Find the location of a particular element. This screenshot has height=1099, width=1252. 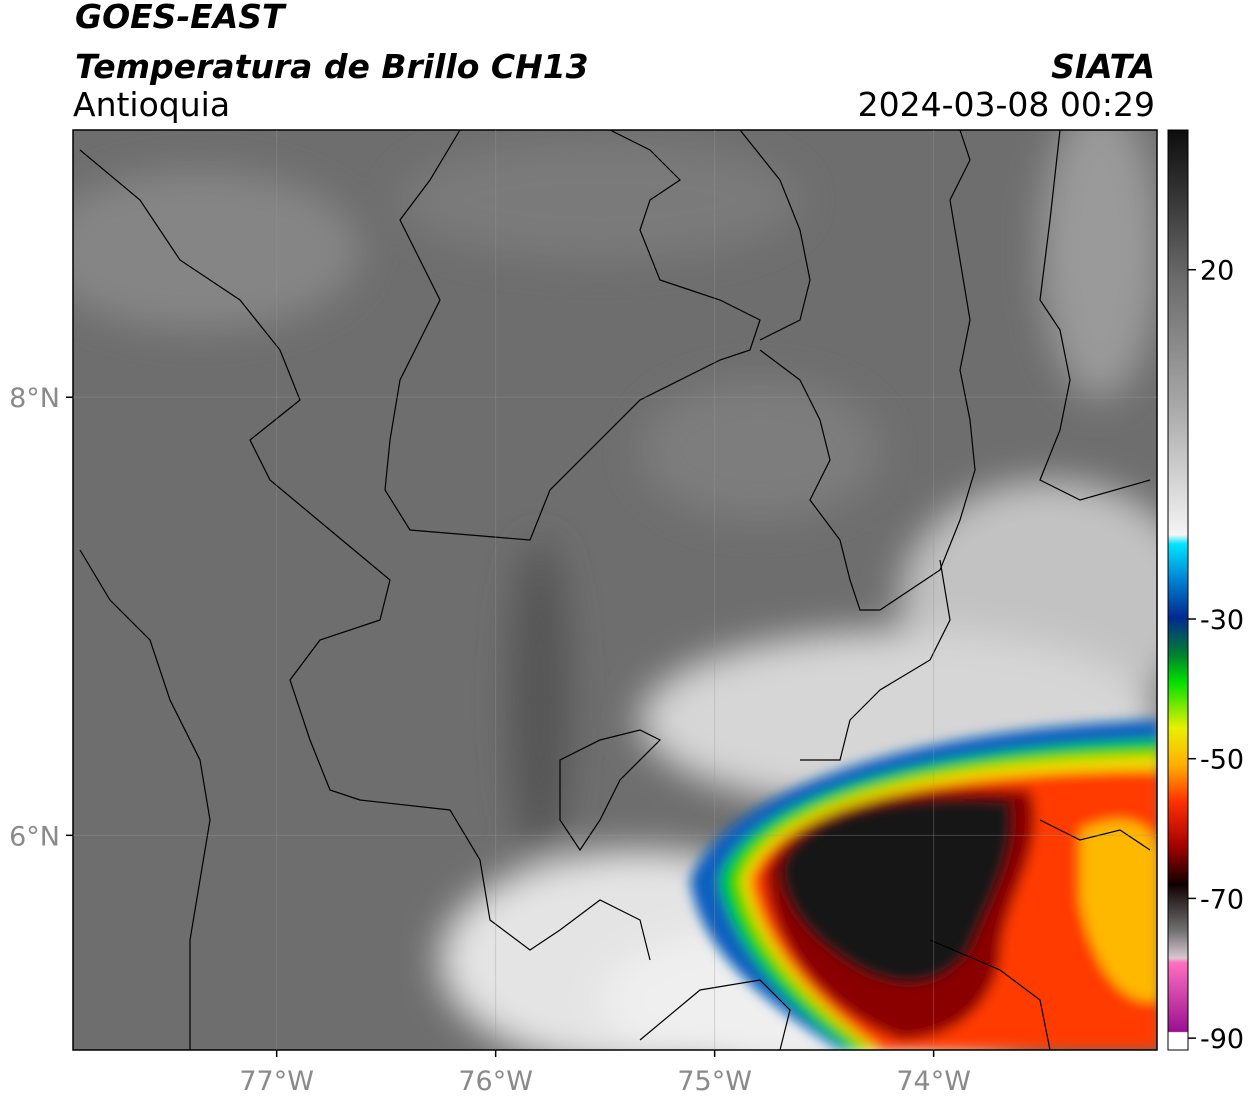

x-tick-label: 77°W is located at coordinates (276, 1081).